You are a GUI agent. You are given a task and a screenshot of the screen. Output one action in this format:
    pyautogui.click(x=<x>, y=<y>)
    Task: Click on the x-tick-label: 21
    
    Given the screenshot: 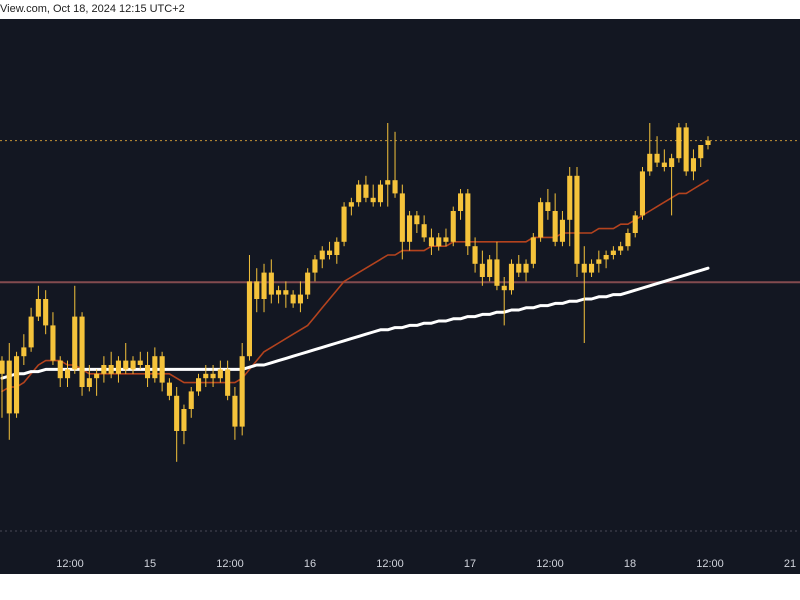 What is the action you would take?
    pyautogui.click(x=790, y=564)
    